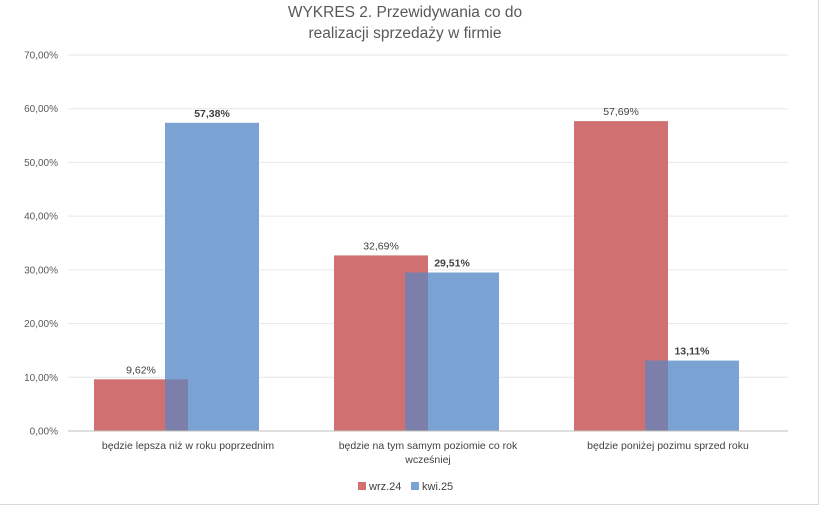  Describe the element at coordinates (41, 163) in the screenshot. I see `y-tick-label: 50,00%` at that location.